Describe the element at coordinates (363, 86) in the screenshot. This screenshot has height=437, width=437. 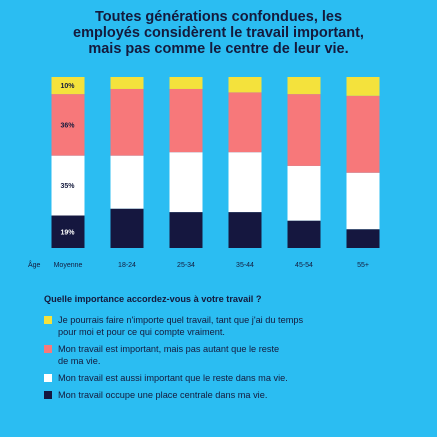
I see `bar-segment-yellow-55+` at that location.